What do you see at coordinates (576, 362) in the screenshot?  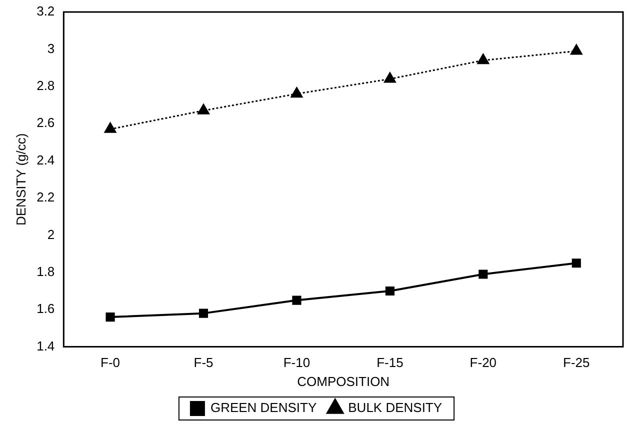 I see `x-tick-label: F-25` at bounding box center [576, 362].